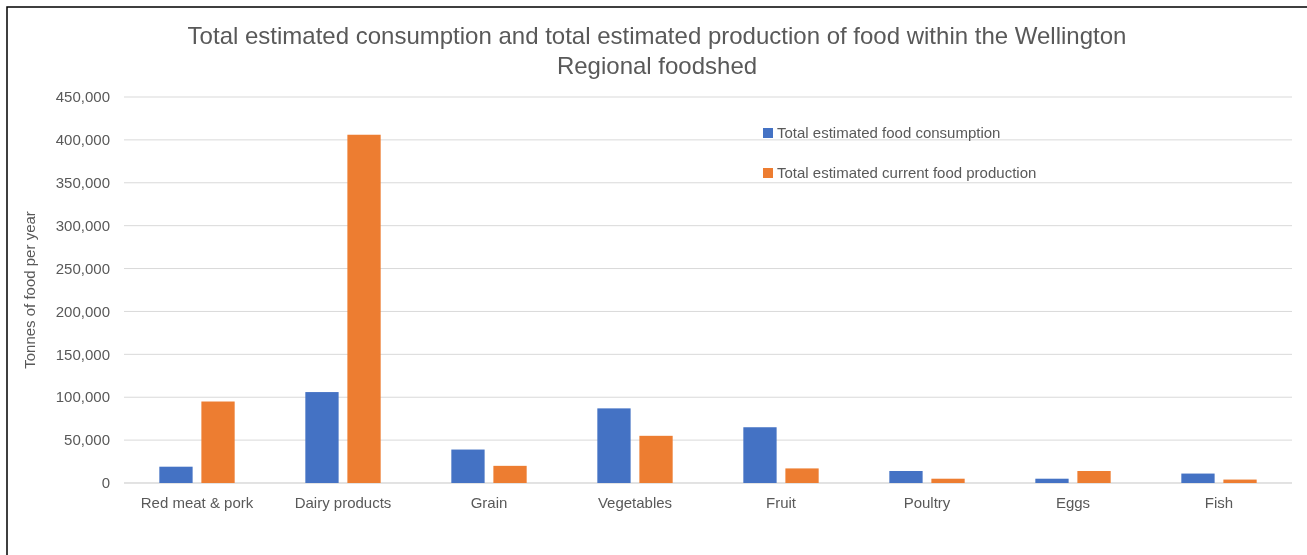  What do you see at coordinates (343, 502) in the screenshot?
I see `x-tick-label: Dairy products` at bounding box center [343, 502].